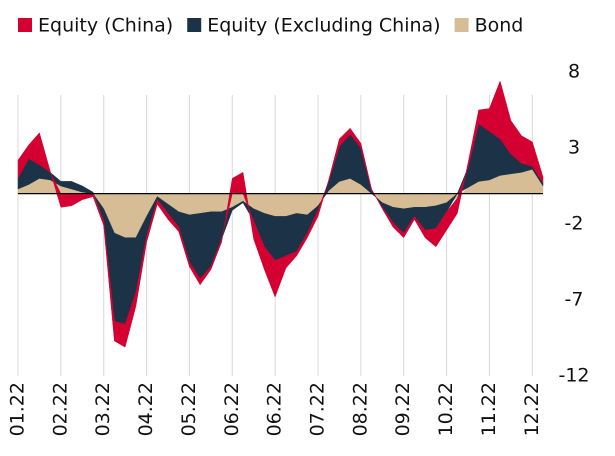 This screenshot has height=456, width=615. What do you see at coordinates (446, 409) in the screenshot?
I see `x-tick-label: 10.22` at bounding box center [446, 409].